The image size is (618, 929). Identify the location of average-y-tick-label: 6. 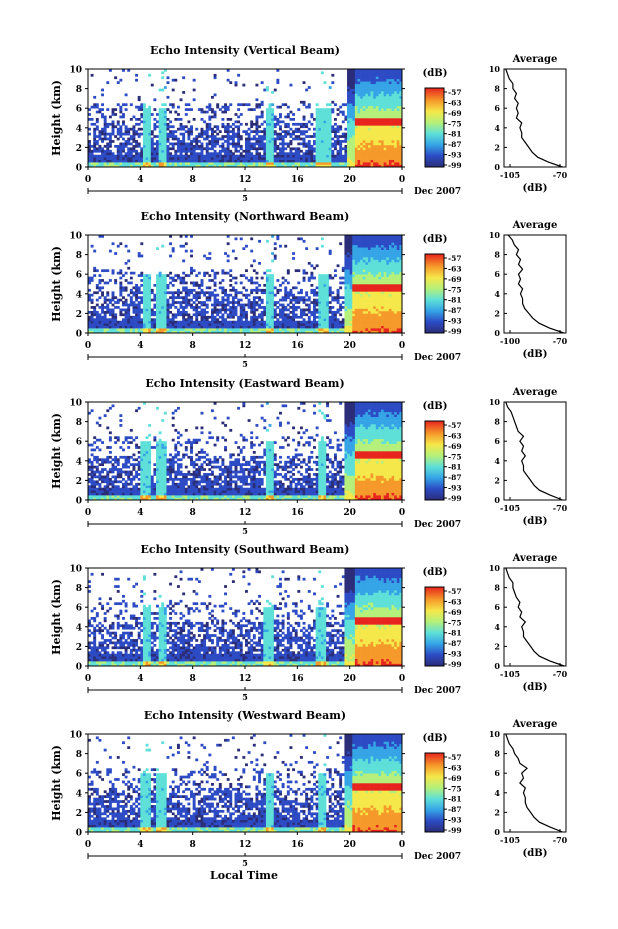
(497, 108).